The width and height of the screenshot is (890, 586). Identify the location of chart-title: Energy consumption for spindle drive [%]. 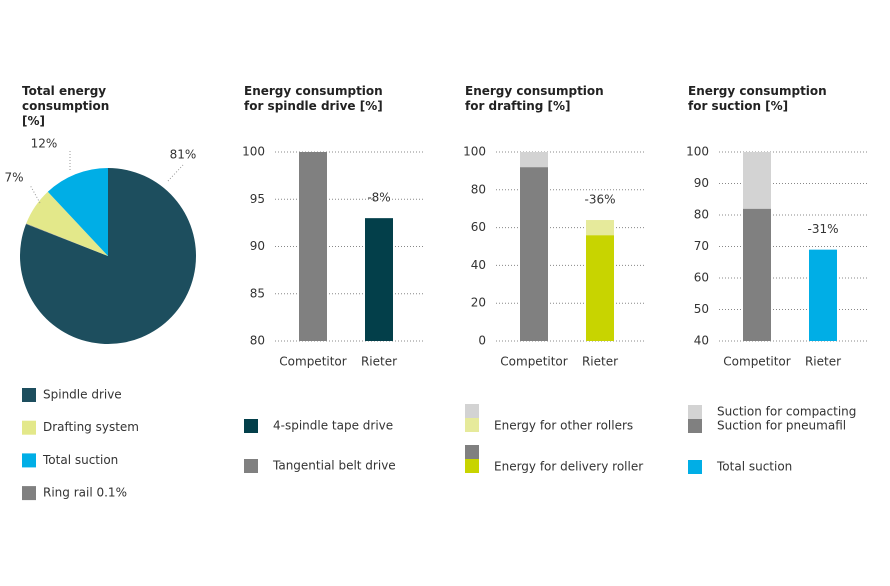
(313, 98).